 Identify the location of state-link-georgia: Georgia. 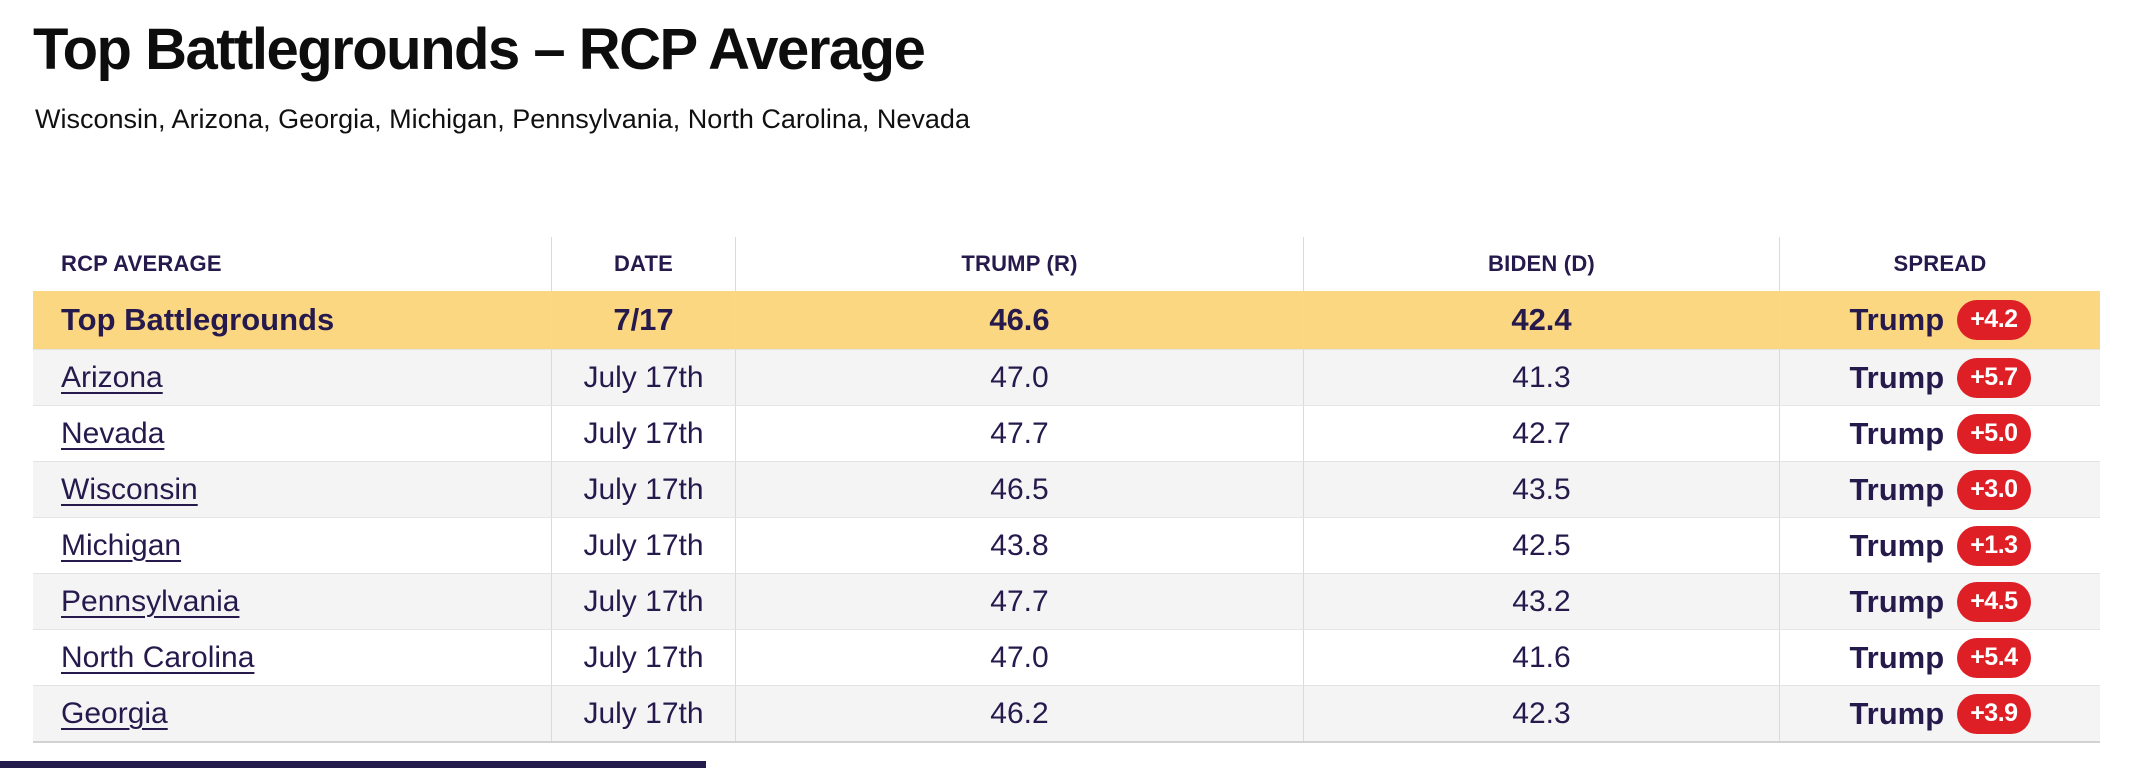
(114, 713).